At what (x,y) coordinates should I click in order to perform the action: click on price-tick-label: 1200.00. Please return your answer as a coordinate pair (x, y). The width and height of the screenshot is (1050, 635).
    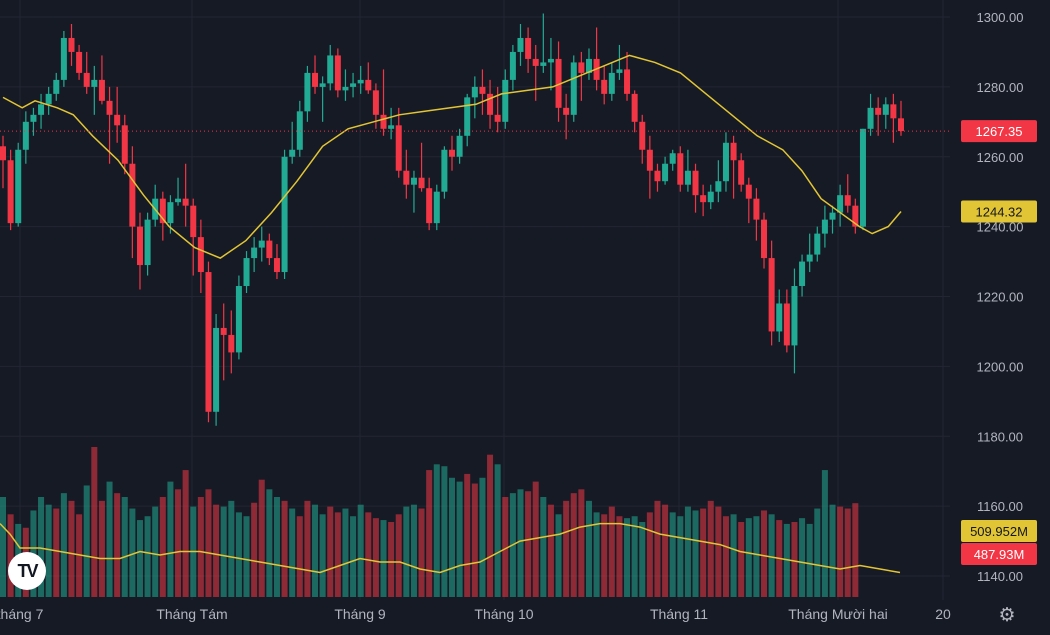
    Looking at the image, I should click on (1000, 366).